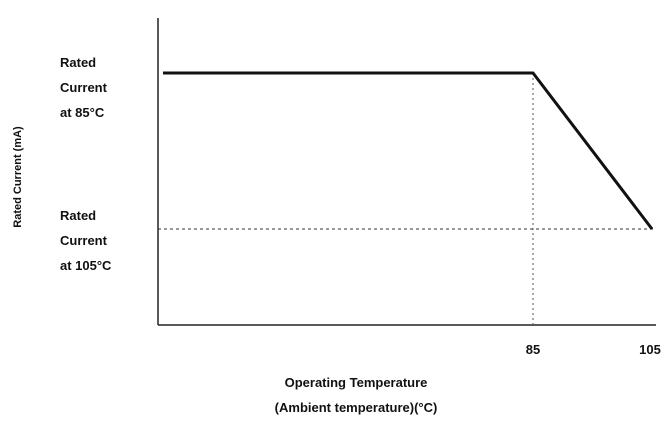 The height and width of the screenshot is (430, 667). What do you see at coordinates (356, 407) in the screenshot?
I see `x-axis-subtitle: (Ambient temperature)(°C)` at bounding box center [356, 407].